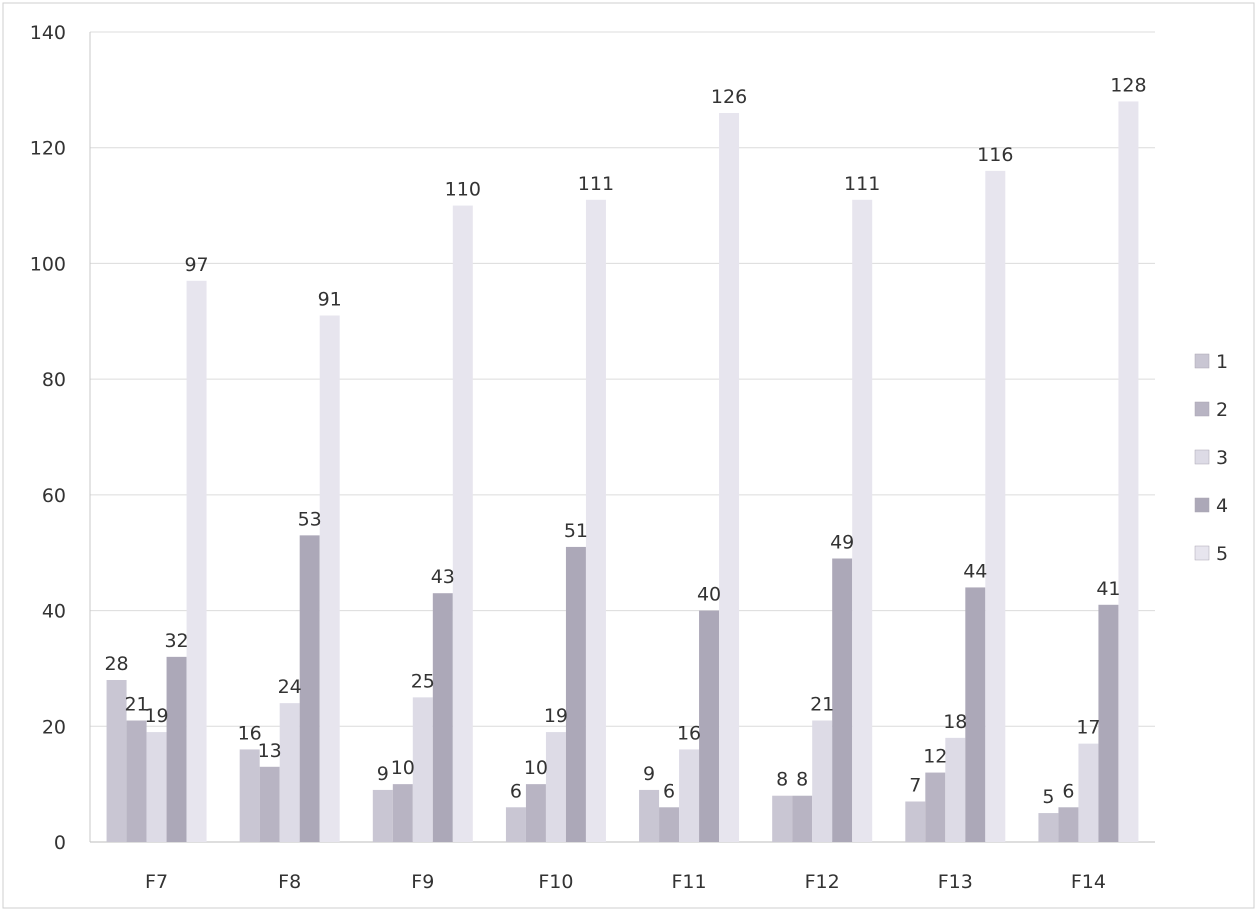 The image size is (1257, 916). I want to click on data-label: 44, so click(975, 571).